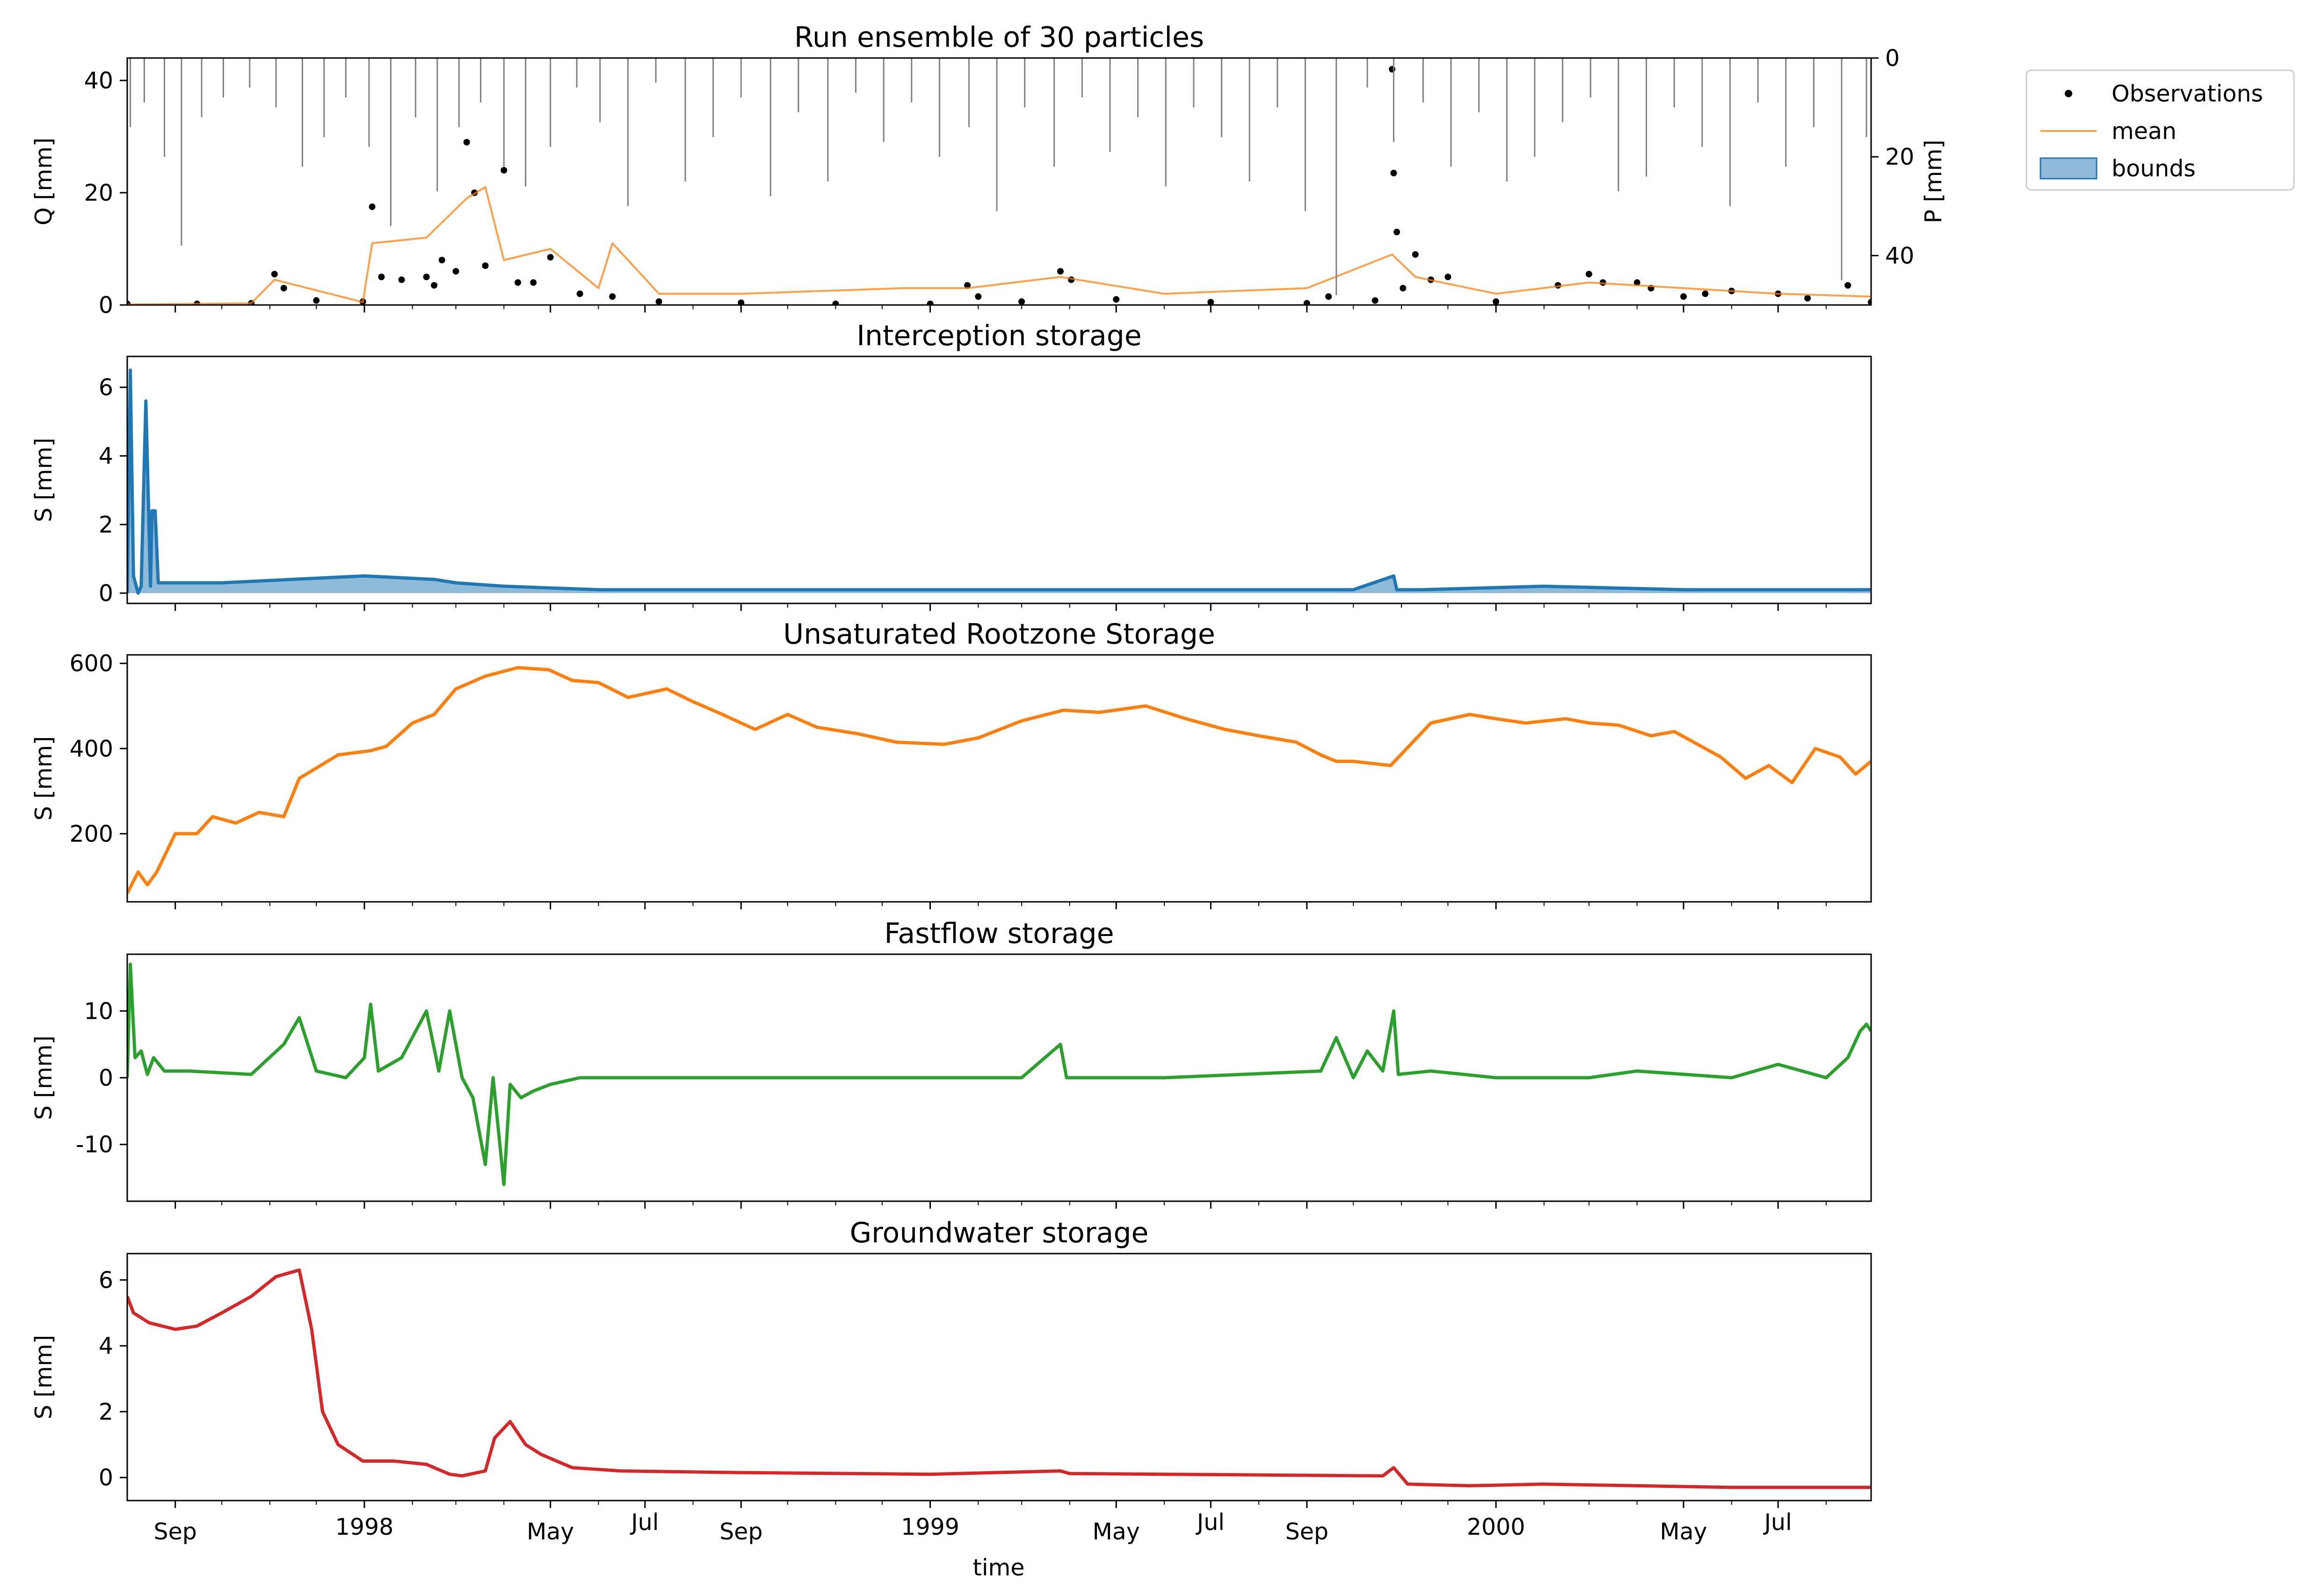 This screenshot has width=2308, height=1596. What do you see at coordinates (1899, 255) in the screenshot?
I see `y2-tick-label: 40` at bounding box center [1899, 255].